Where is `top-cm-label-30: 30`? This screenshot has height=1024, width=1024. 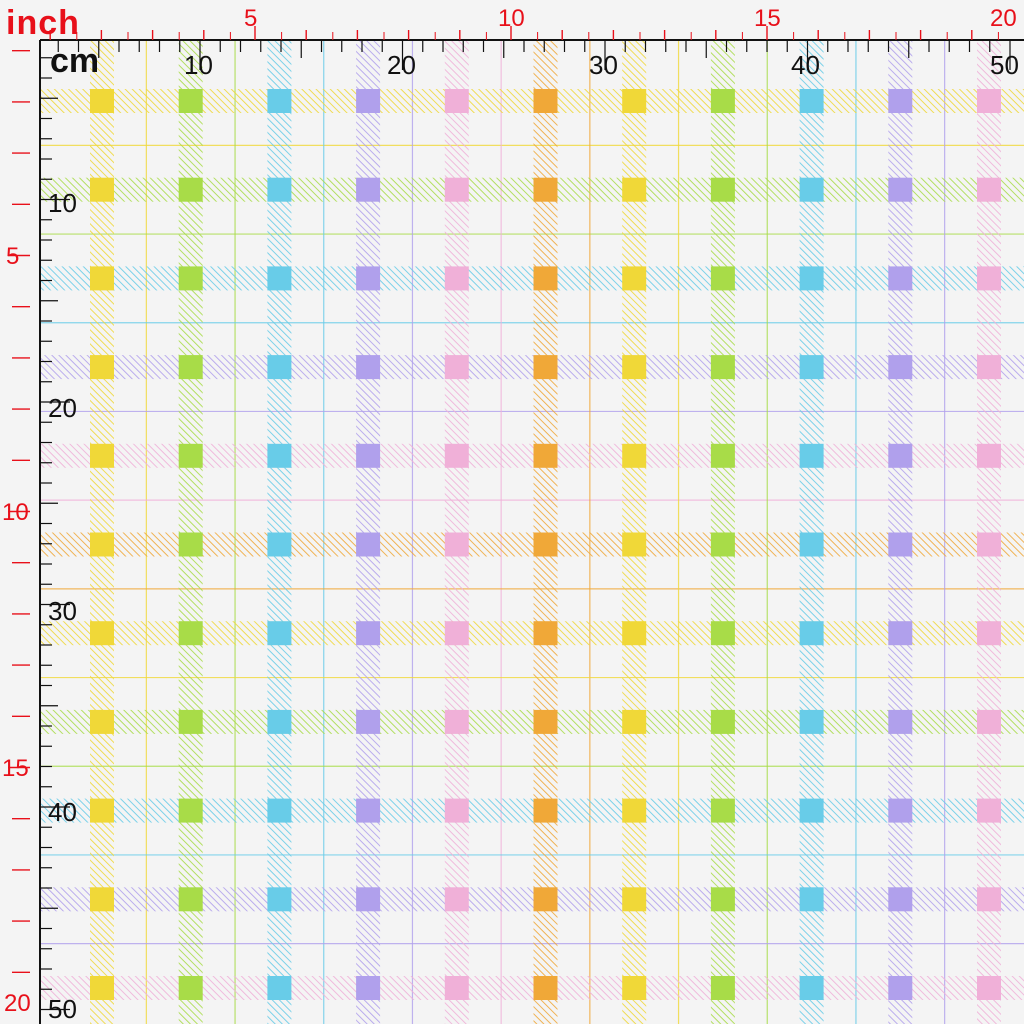 top-cm-label-30: 30 is located at coordinates (603, 65).